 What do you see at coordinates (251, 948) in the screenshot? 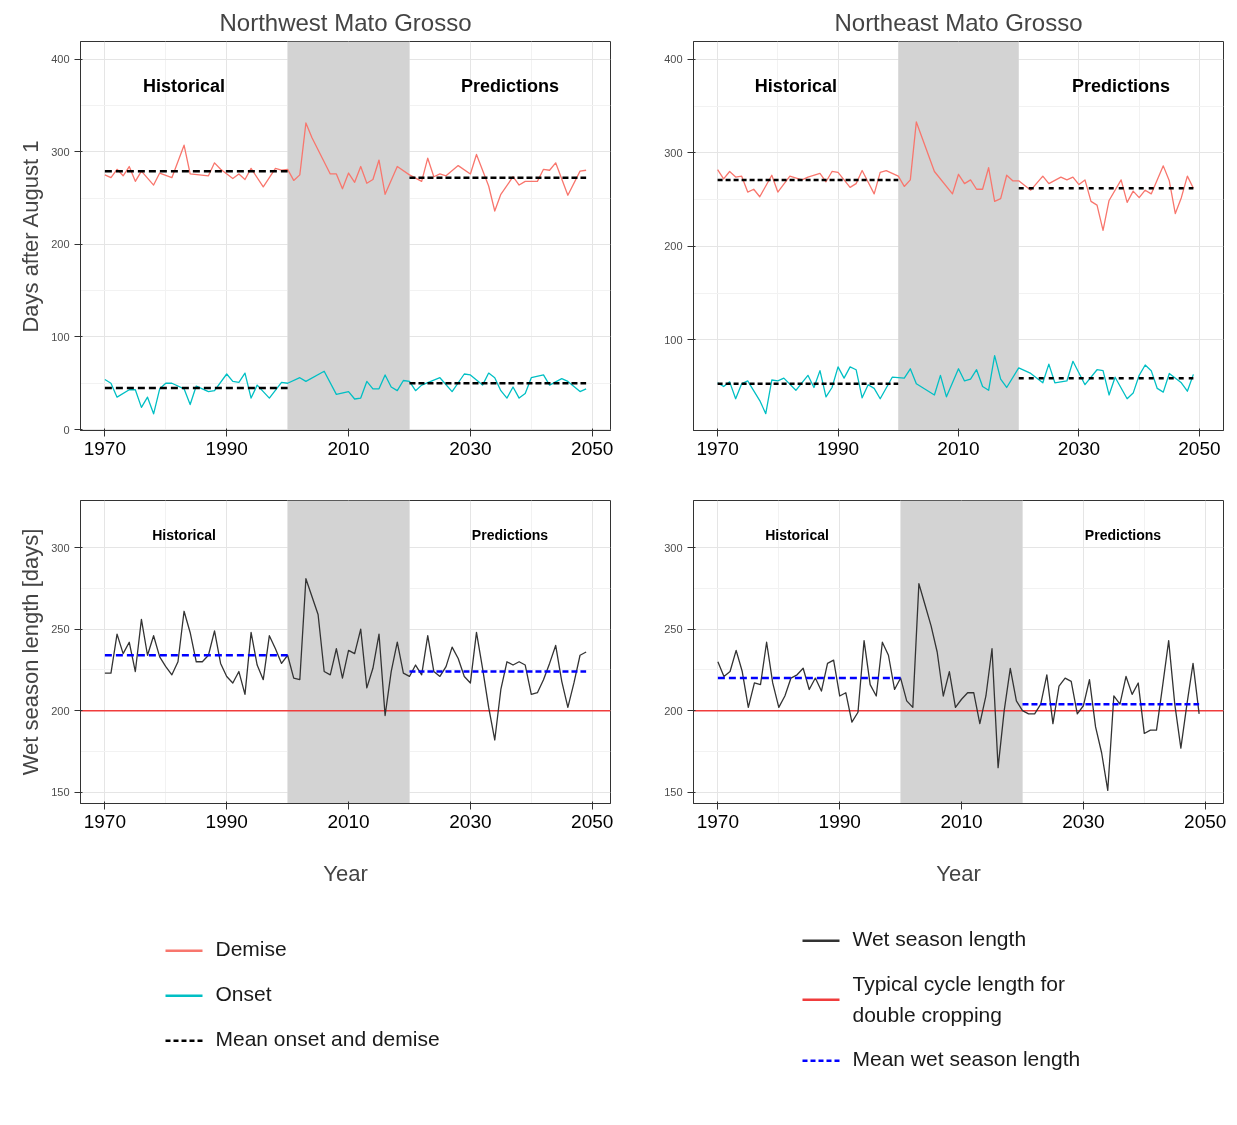
I see `legend-label: Demise` at bounding box center [251, 948].